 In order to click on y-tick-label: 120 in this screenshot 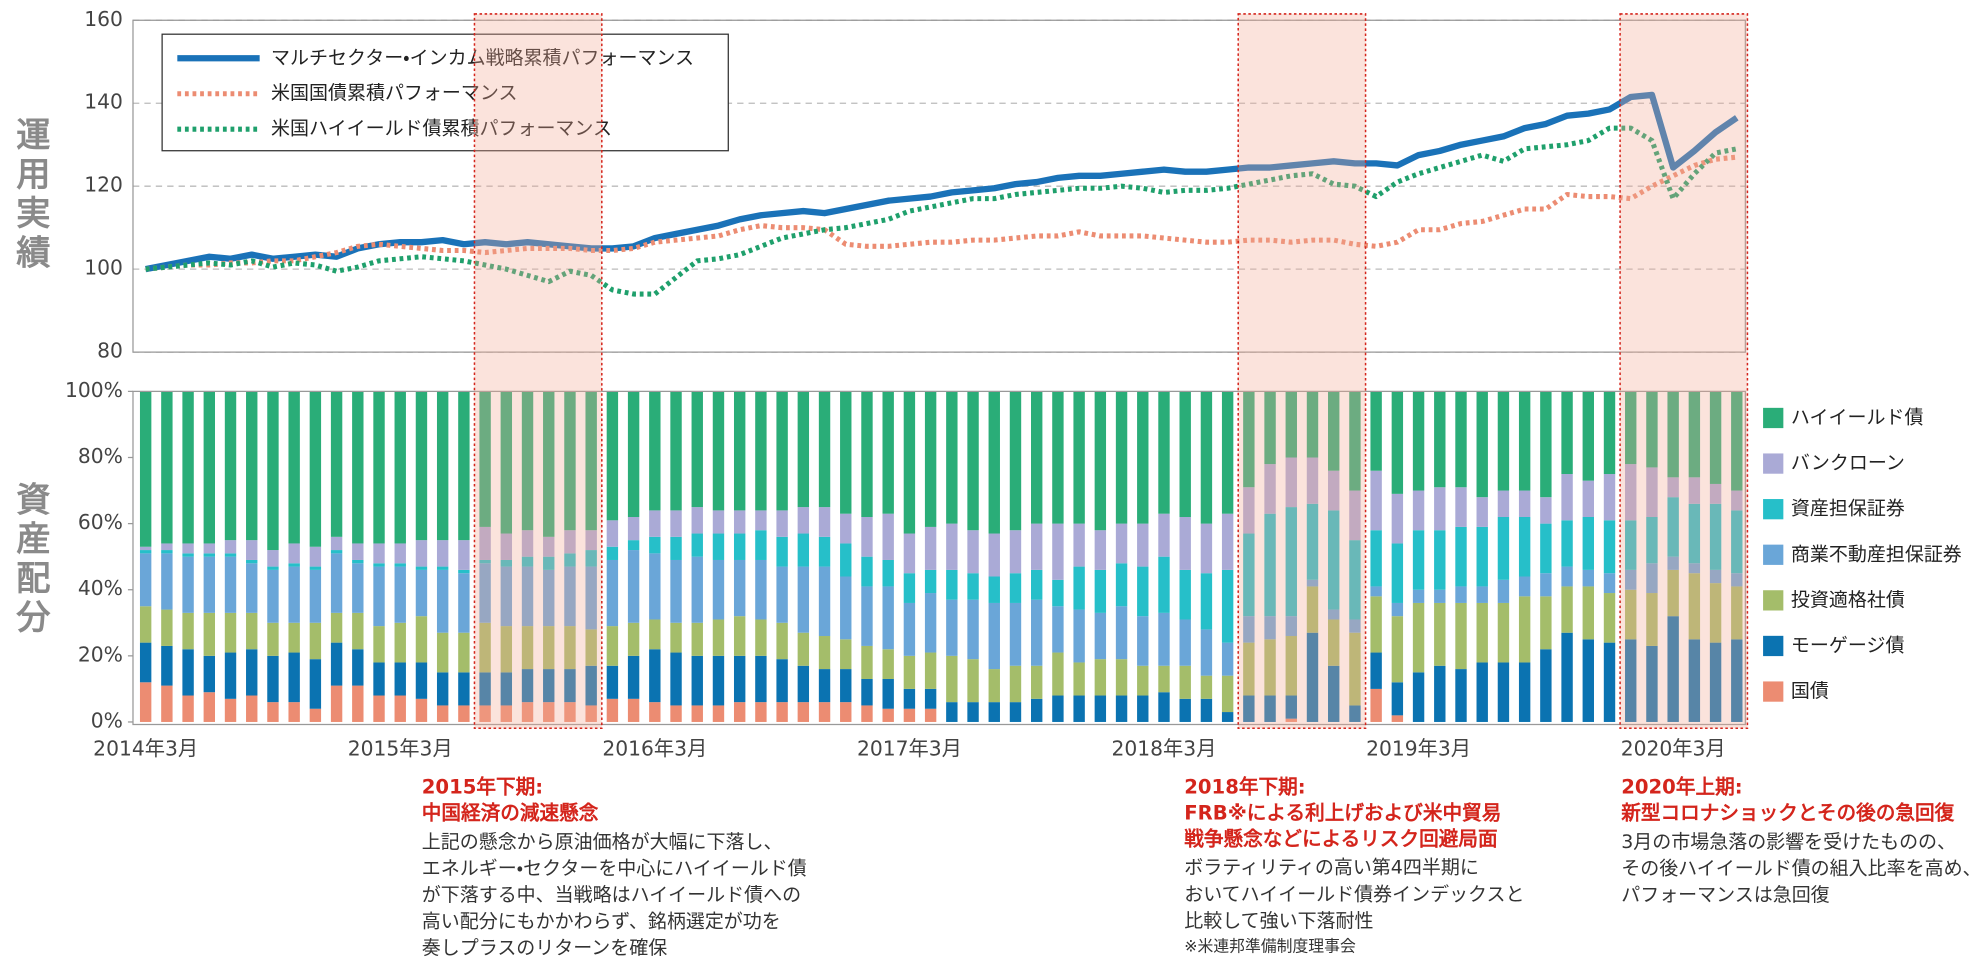, I will do `click(103, 185)`.